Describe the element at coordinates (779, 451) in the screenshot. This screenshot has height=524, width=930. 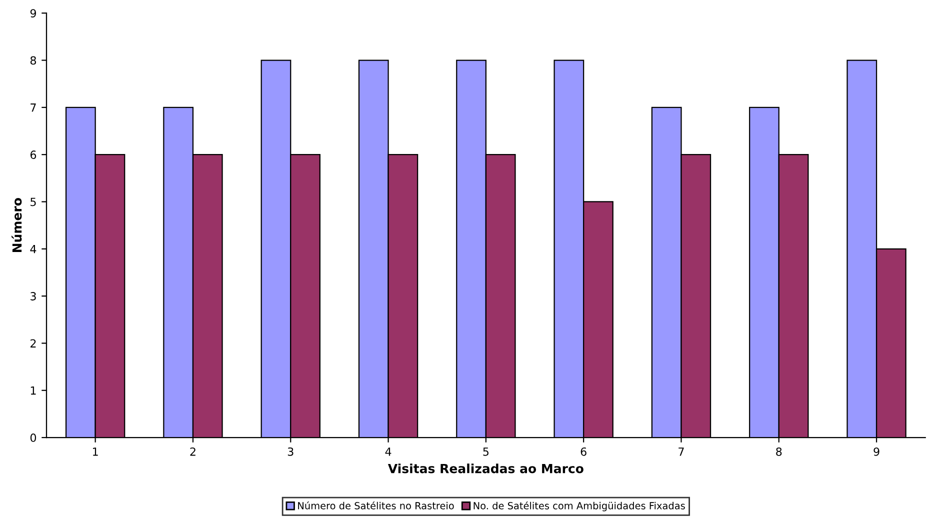
I see `x-tick-label: 8` at that location.